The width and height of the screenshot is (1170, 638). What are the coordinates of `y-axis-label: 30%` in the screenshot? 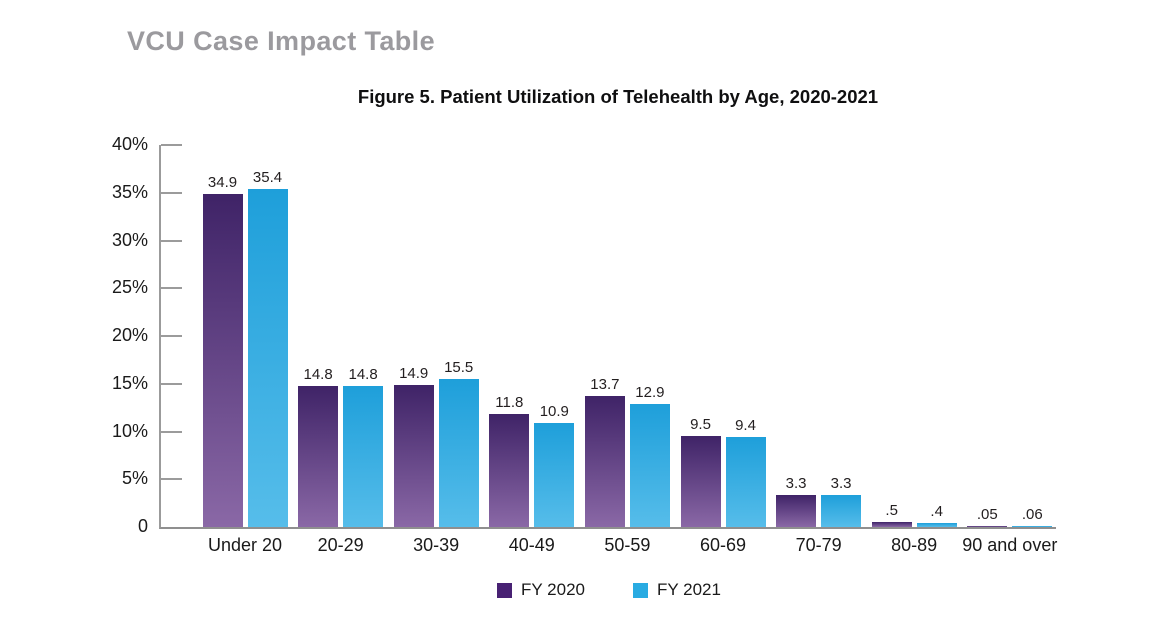 It's located at (129, 239).